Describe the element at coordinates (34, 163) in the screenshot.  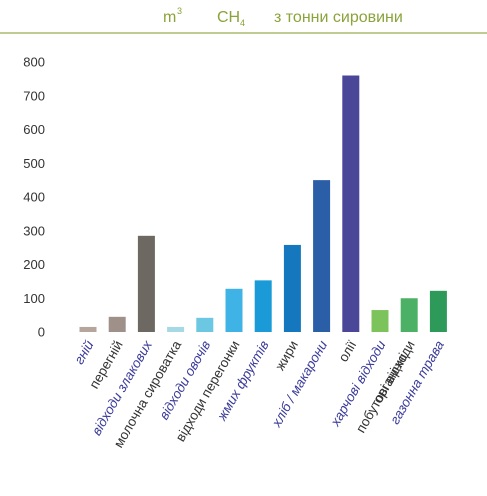
I see `y-tick-label: 500` at that location.